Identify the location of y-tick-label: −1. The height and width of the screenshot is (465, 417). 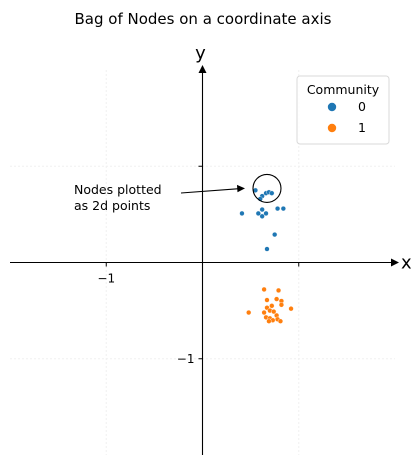
(186, 359).